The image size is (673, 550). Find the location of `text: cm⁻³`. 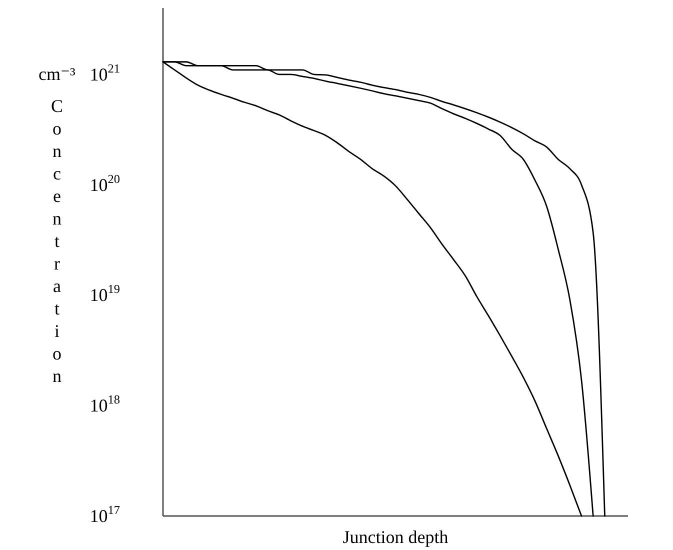

text: cm⁻³ is located at coordinates (57, 74).